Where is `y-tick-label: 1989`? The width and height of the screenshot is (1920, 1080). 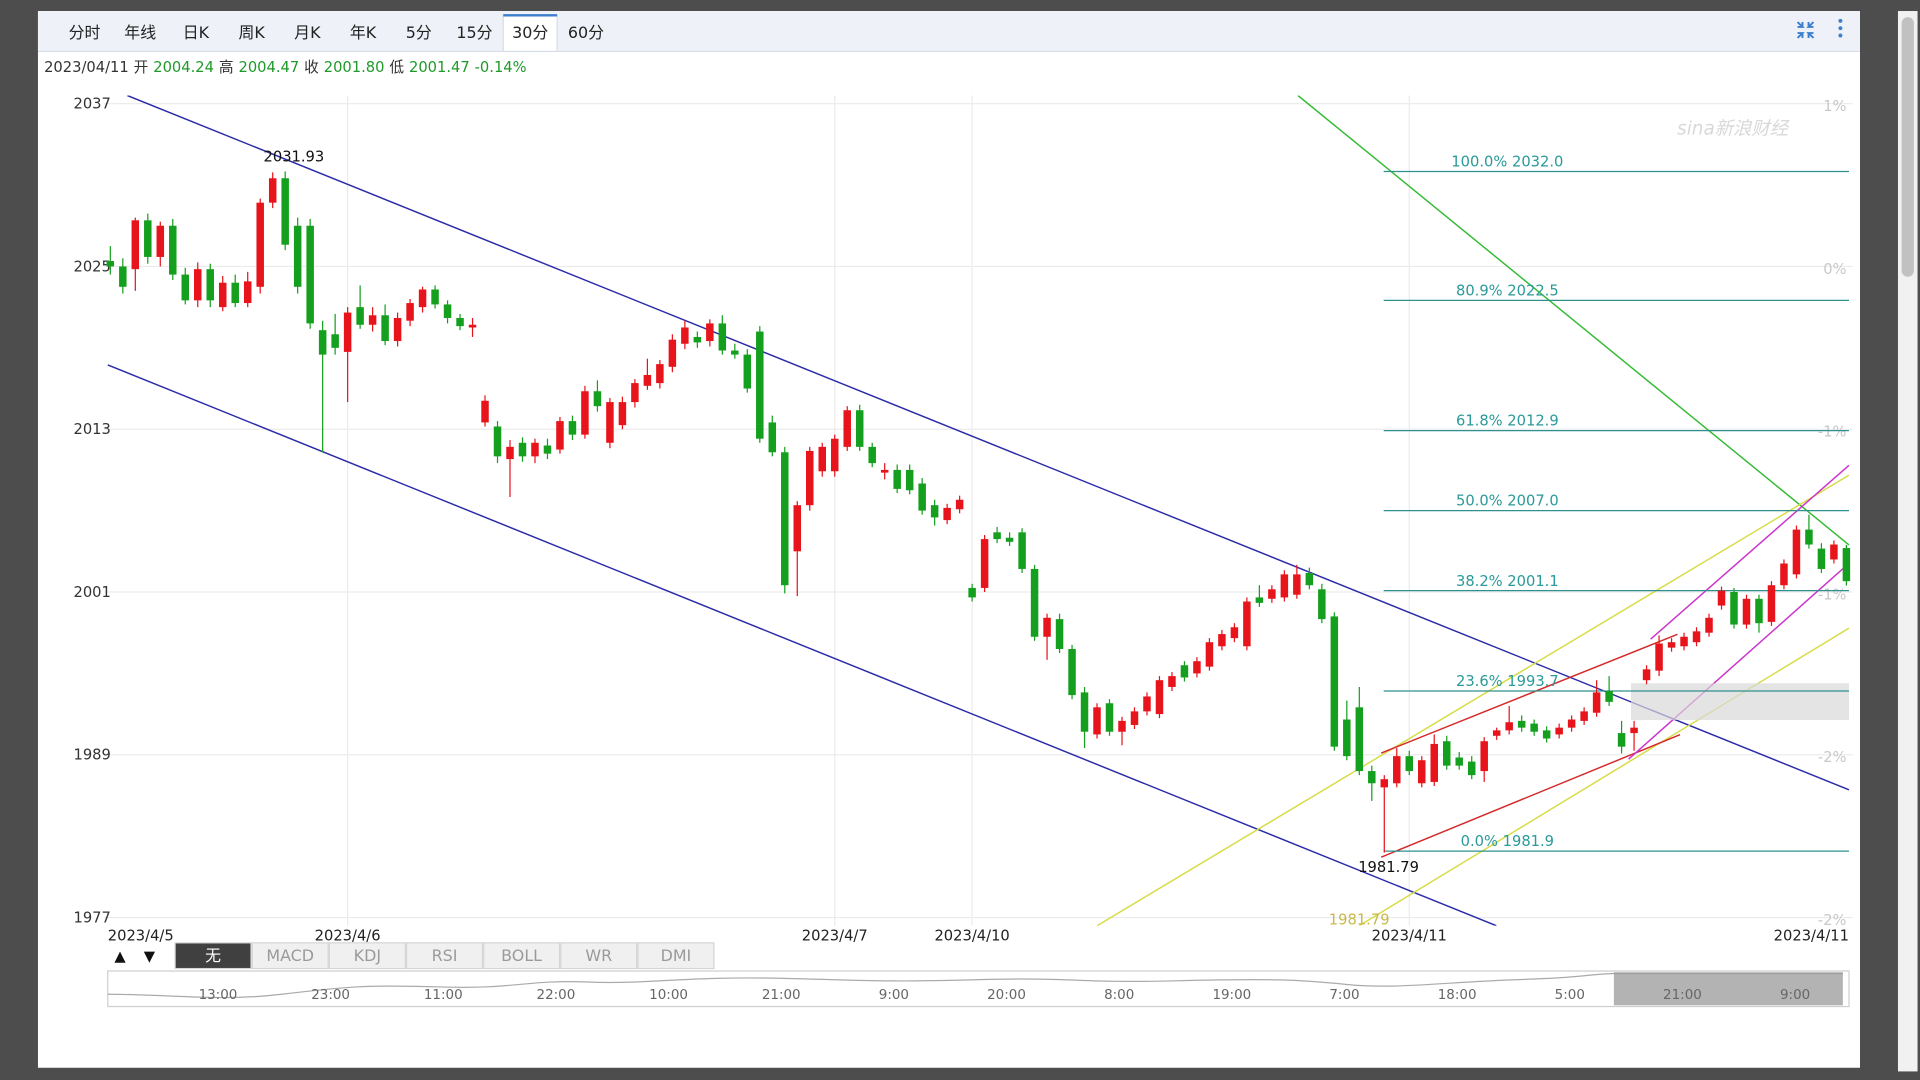
y-tick-label: 1989 is located at coordinates (91, 755).